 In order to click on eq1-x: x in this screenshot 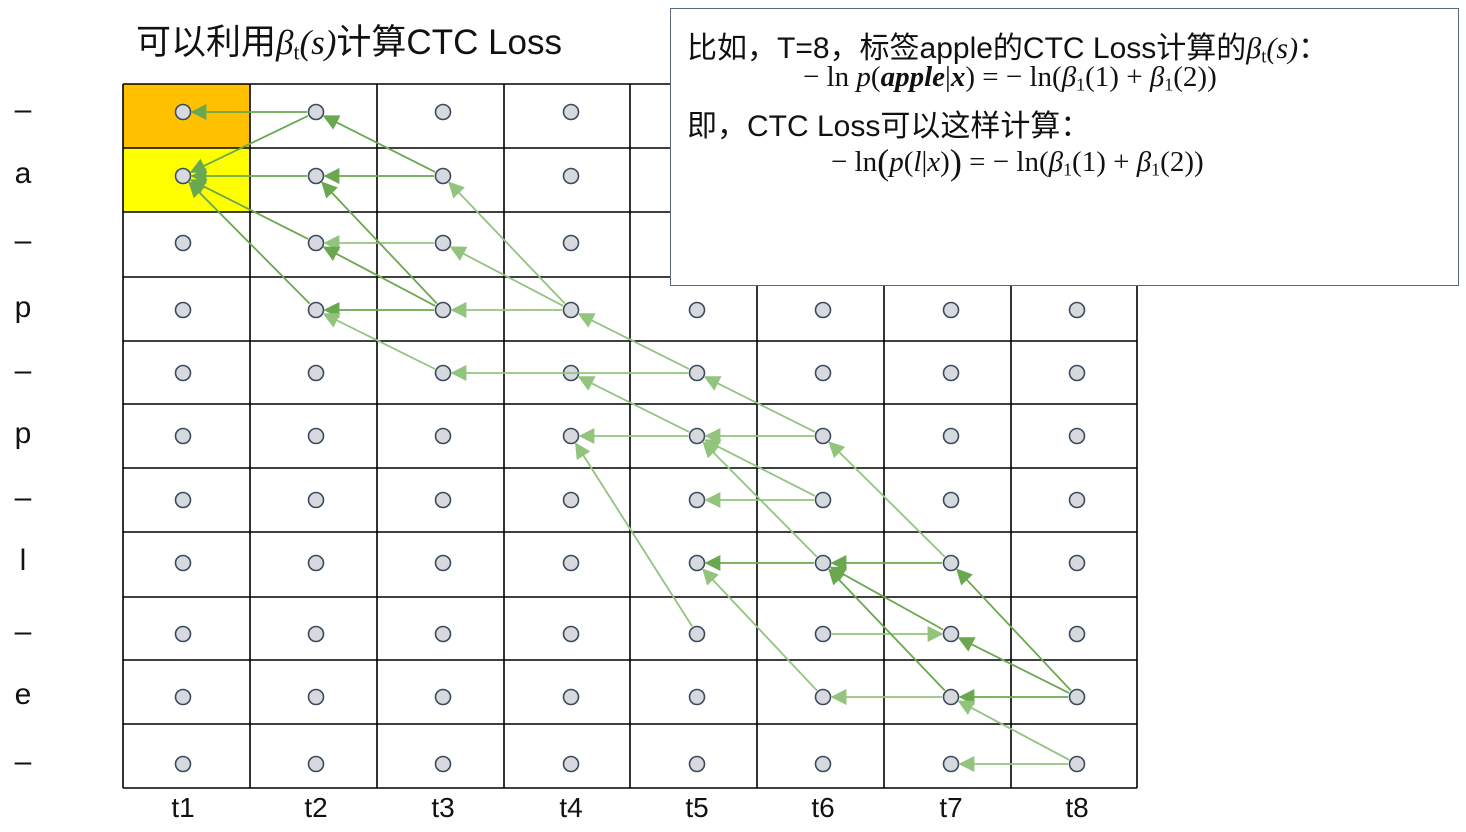, I will do `click(958, 77)`.